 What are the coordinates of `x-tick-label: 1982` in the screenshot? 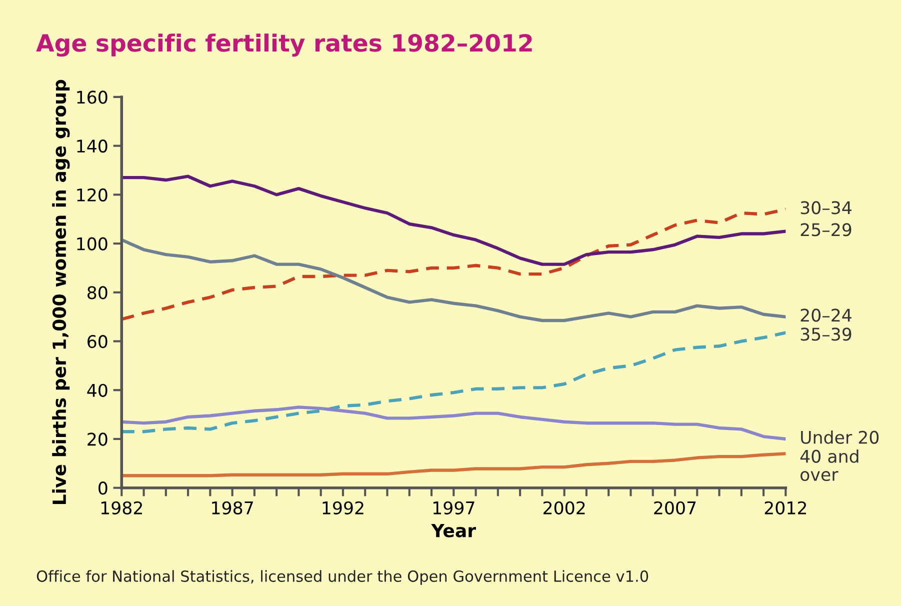 It's located at (121, 507).